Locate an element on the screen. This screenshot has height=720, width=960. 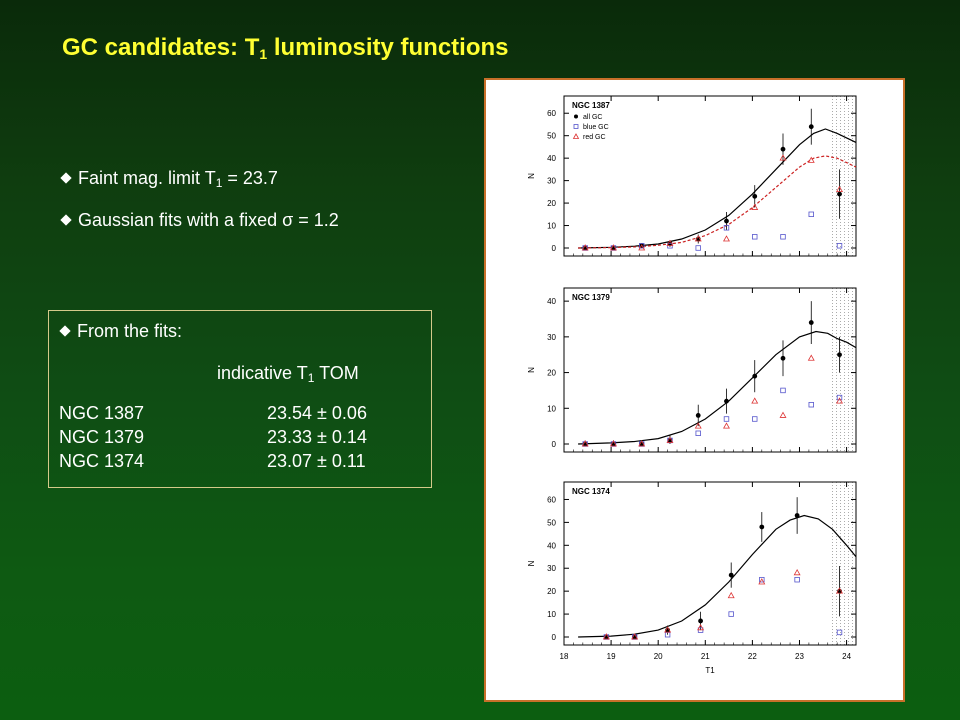
bullet1-value: = 23.7 is located at coordinates (250, 178).